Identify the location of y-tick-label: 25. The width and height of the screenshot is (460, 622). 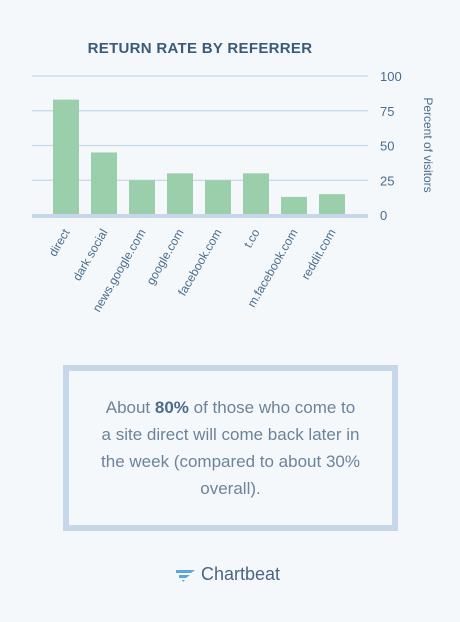
(387, 180).